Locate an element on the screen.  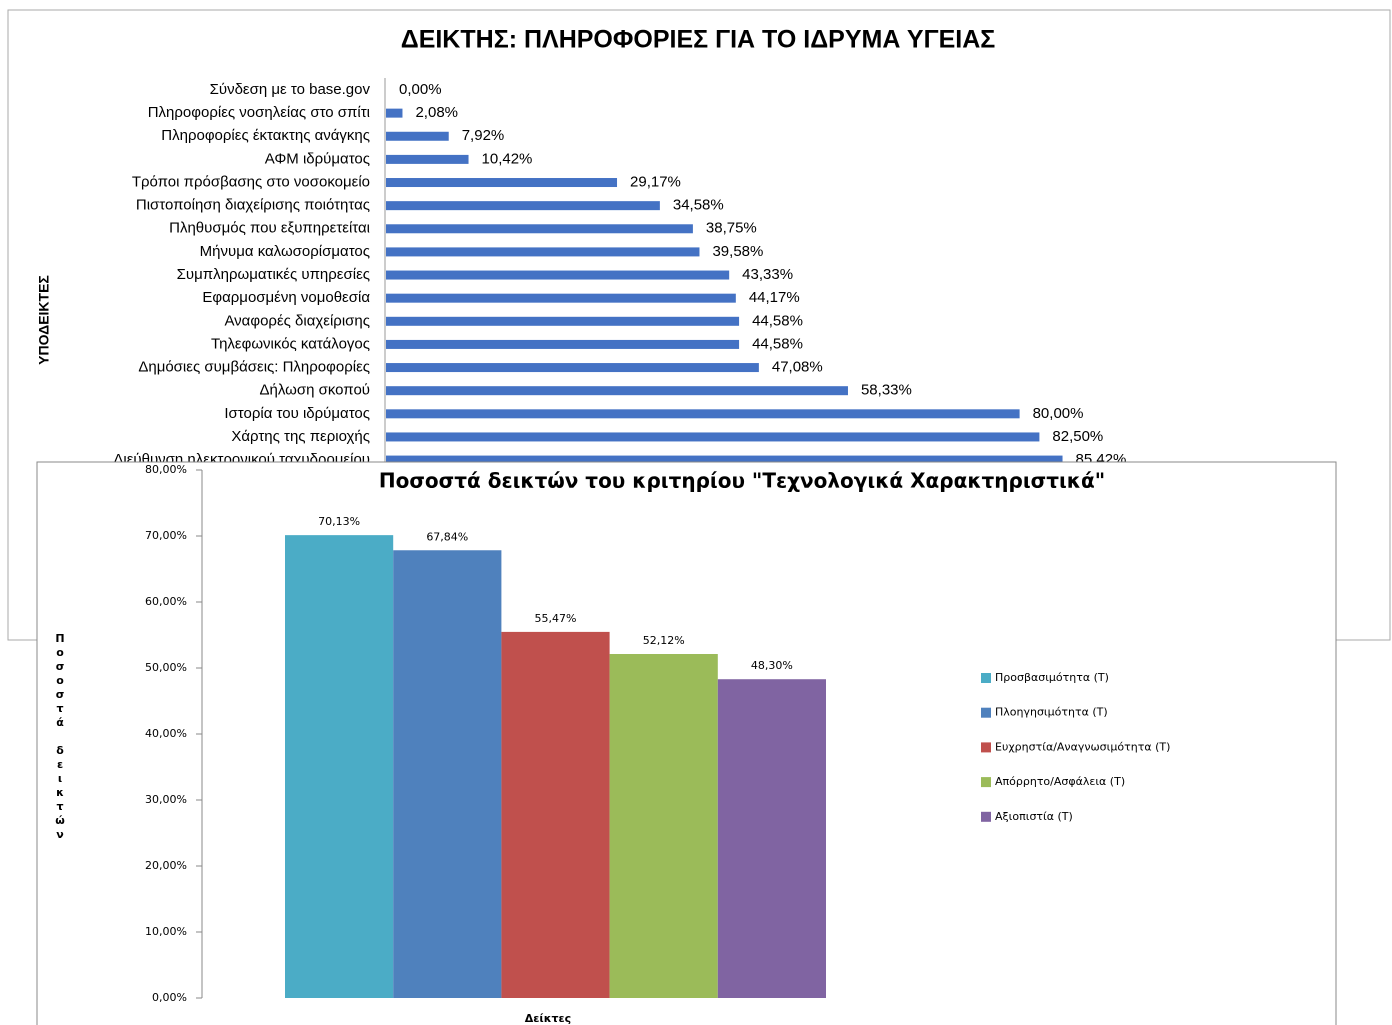
data-label: 29,17% is located at coordinates (655, 181).